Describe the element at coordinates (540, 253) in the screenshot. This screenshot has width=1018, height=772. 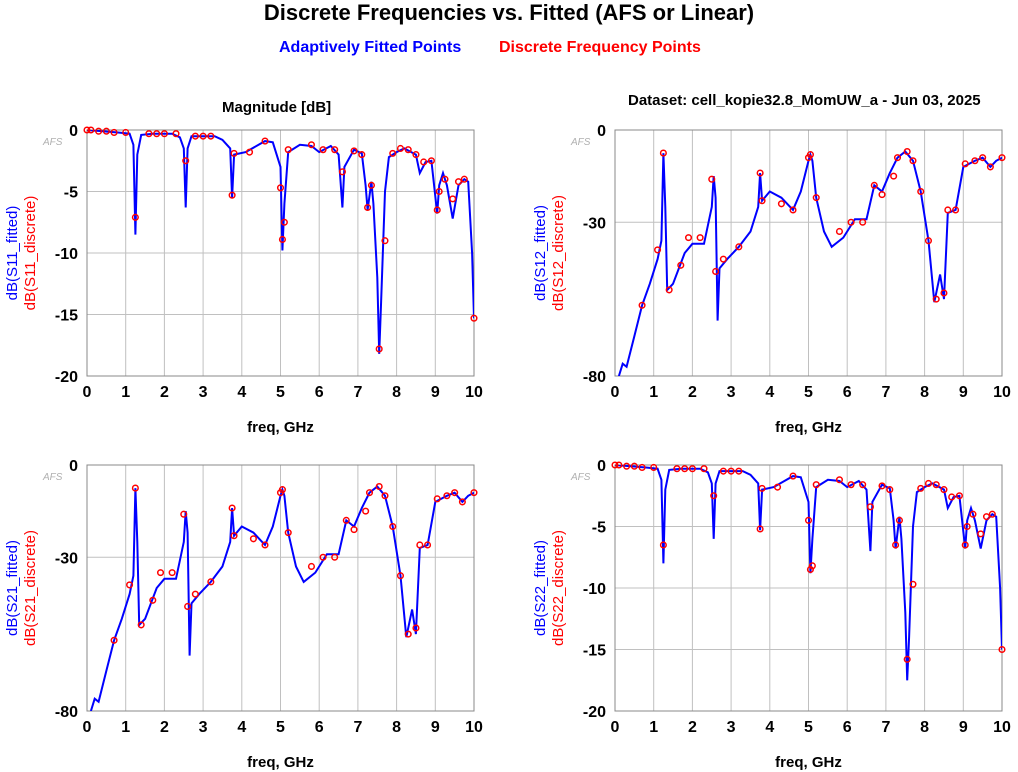
I see `y-axis-label-fitted: dB(S12_fitted)` at that location.